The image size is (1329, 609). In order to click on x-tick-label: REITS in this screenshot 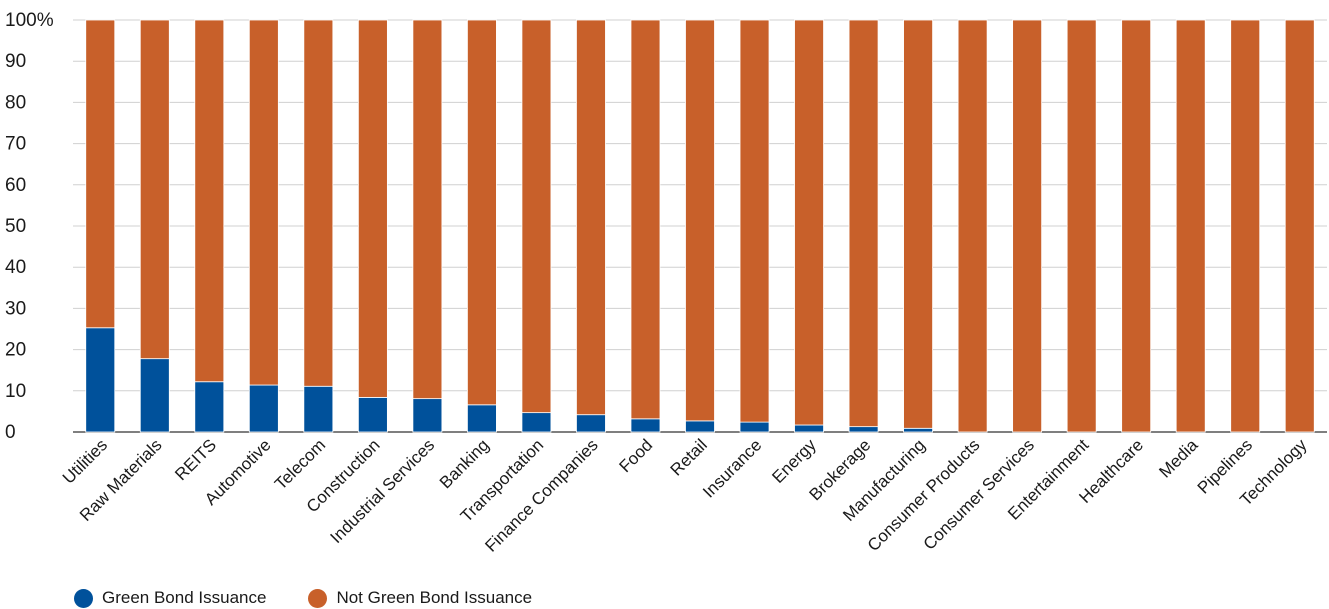, I will do `click(195, 459)`.